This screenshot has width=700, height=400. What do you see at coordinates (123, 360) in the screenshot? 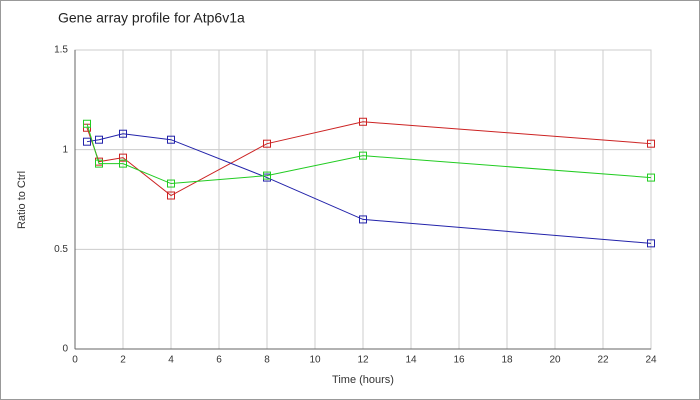
I see `x-tick-label: 2` at bounding box center [123, 360].